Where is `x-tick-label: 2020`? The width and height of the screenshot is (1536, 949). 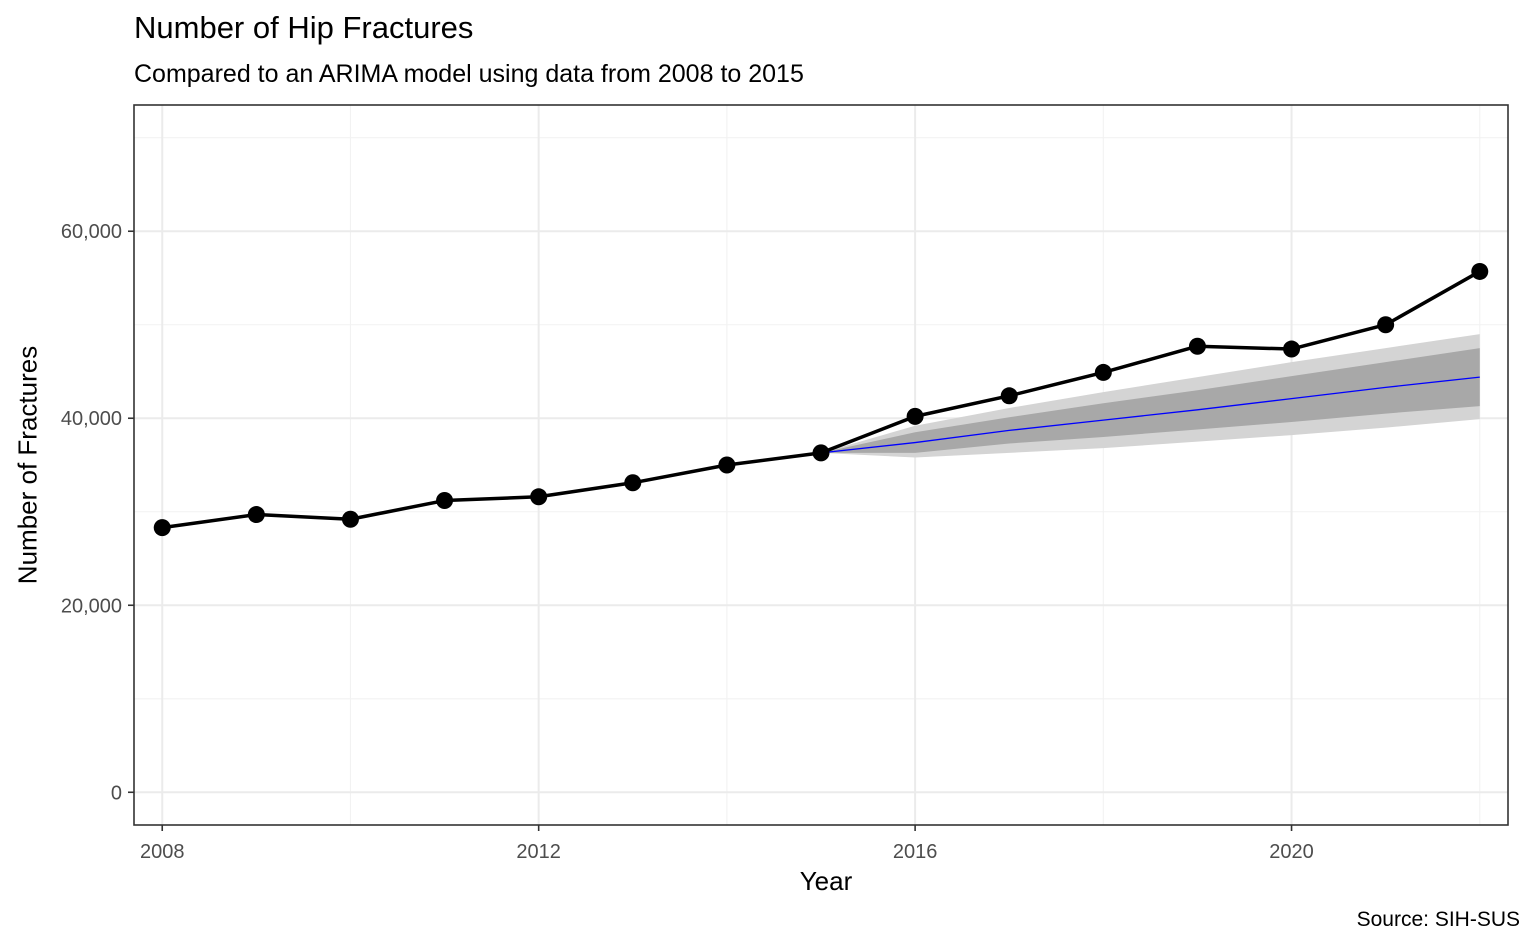
x-tick-label: 2020 is located at coordinates (1291, 852).